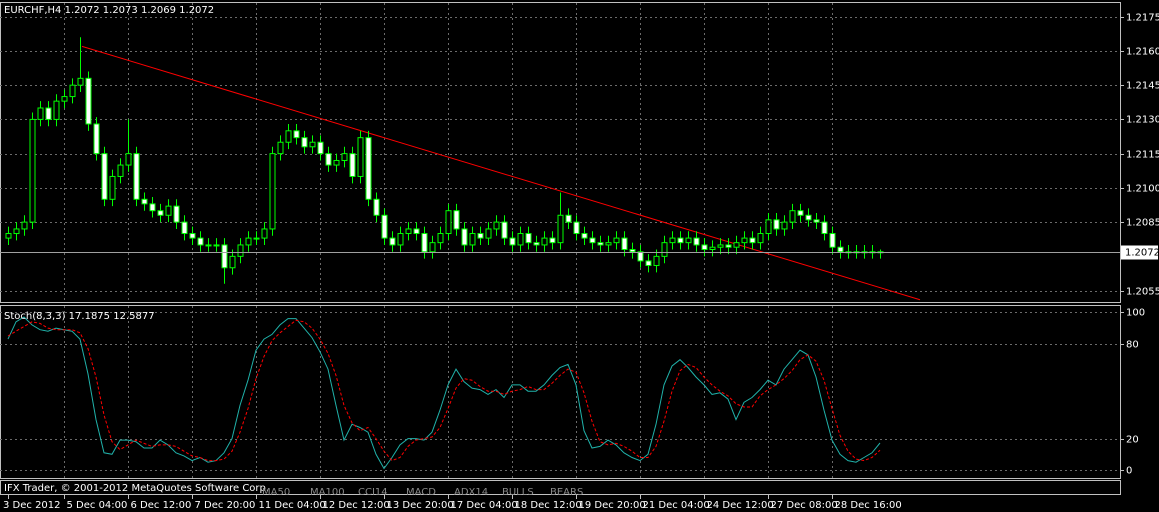  What do you see at coordinates (276, 492) in the screenshot?
I see `footer-tab: MA50` at bounding box center [276, 492].